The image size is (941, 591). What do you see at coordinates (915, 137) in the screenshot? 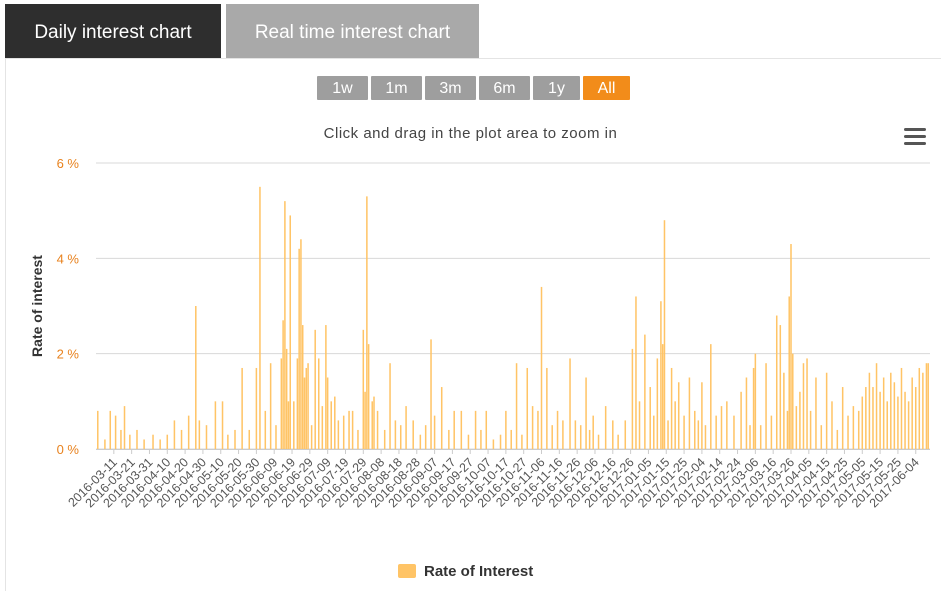
I see `hamburger-menu-icon` at bounding box center [915, 137].